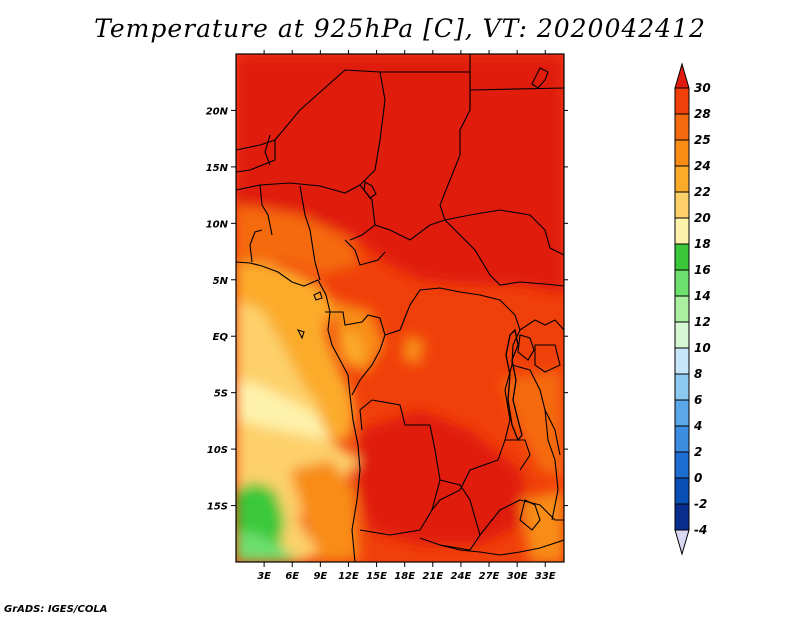 This screenshot has width=800, height=618. I want to click on colorbar-label: 16, so click(702, 270).